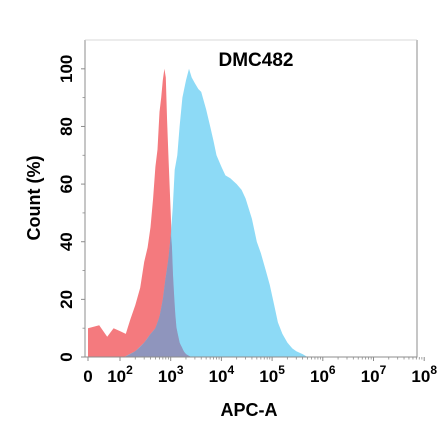 Image resolution: width=440 pixels, height=441 pixels. I want to click on chart-title: DMC482, so click(256, 60).